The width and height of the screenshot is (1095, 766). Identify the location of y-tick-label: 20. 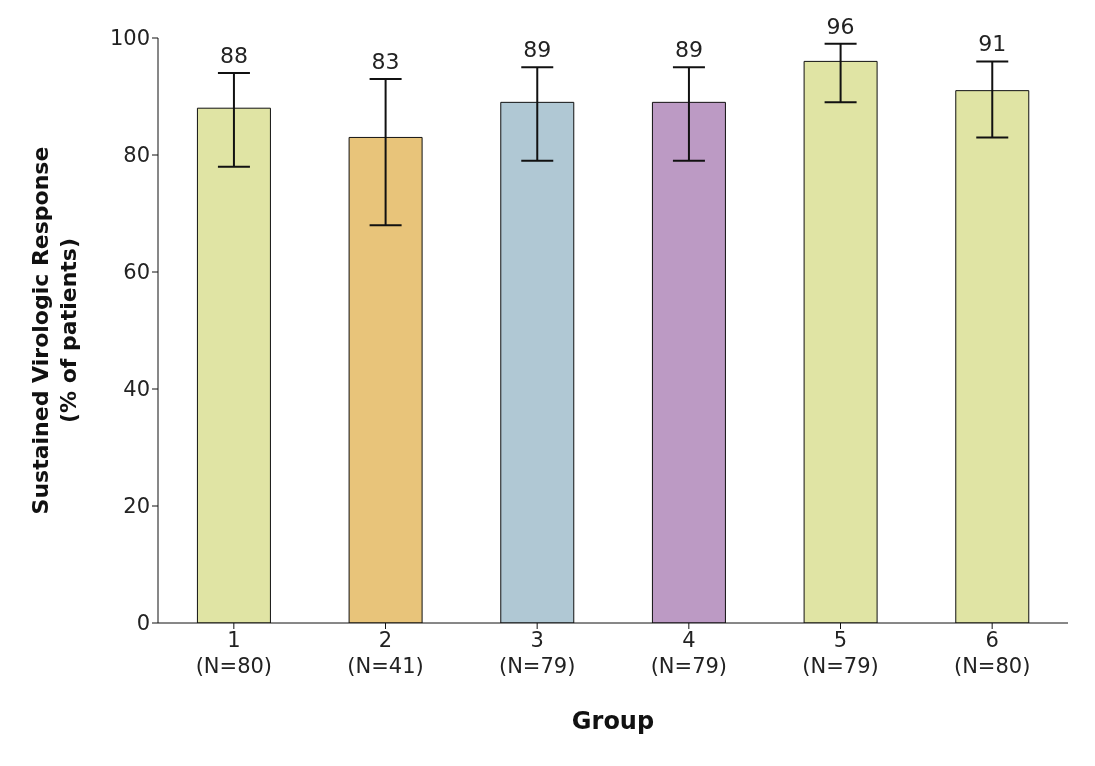
(136, 506).